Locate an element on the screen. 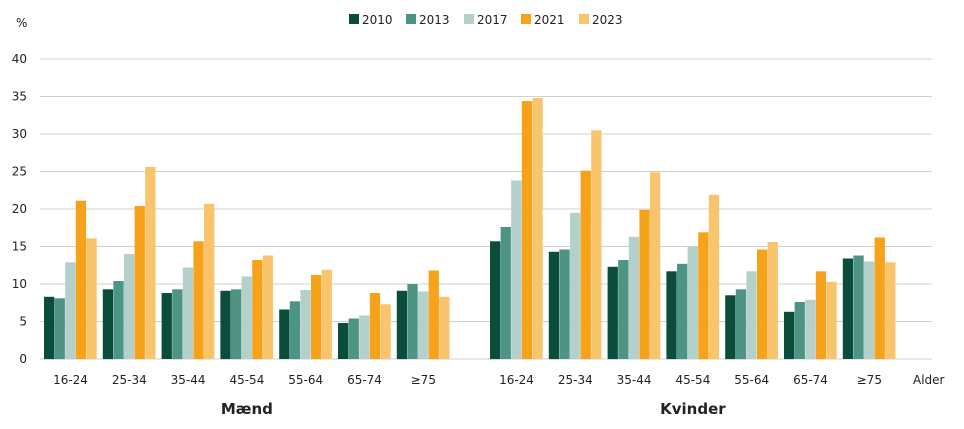 Image resolution: width=964 pixels, height=429 pixels. legend-swatch-2017 is located at coordinates (469, 19).